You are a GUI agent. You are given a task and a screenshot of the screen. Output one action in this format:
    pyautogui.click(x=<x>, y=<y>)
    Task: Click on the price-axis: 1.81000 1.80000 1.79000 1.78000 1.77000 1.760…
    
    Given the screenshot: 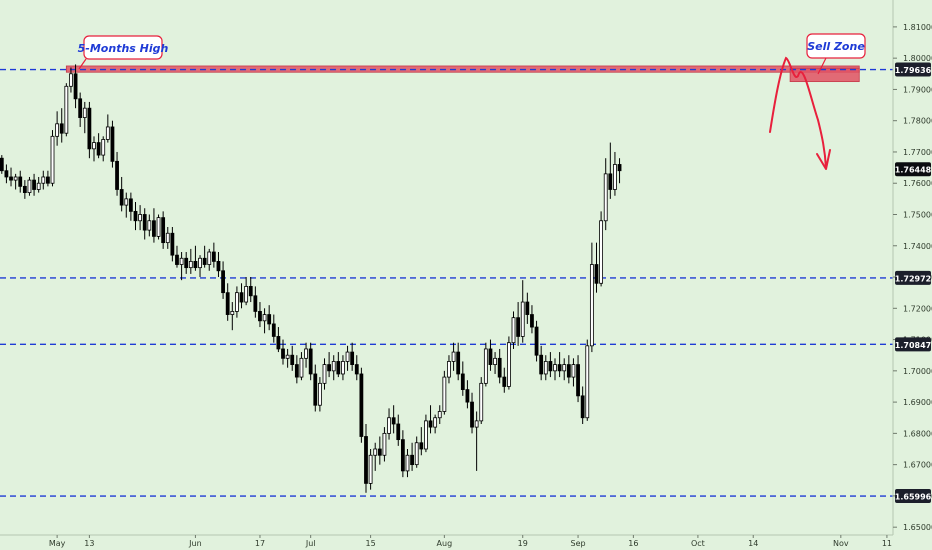 What is the action you would take?
    pyautogui.click(x=912, y=267)
    